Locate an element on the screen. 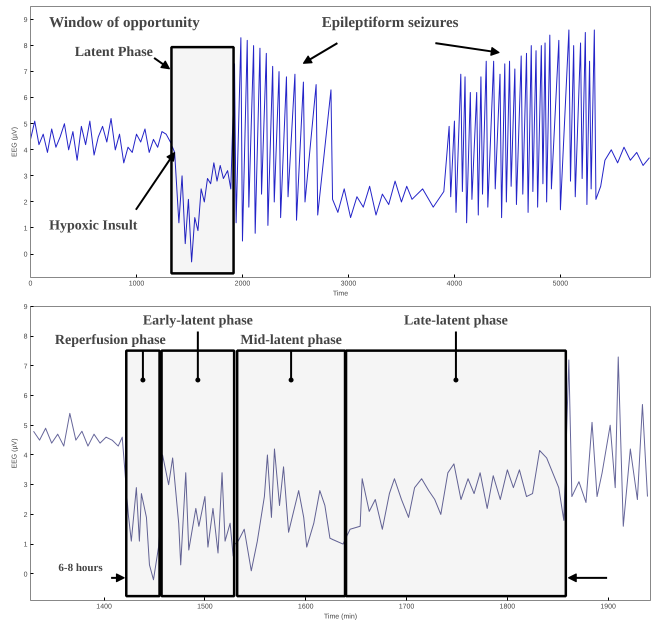 Image resolution: width=654 pixels, height=623 pixels. band-label: Early-latent phase is located at coordinates (197, 321).